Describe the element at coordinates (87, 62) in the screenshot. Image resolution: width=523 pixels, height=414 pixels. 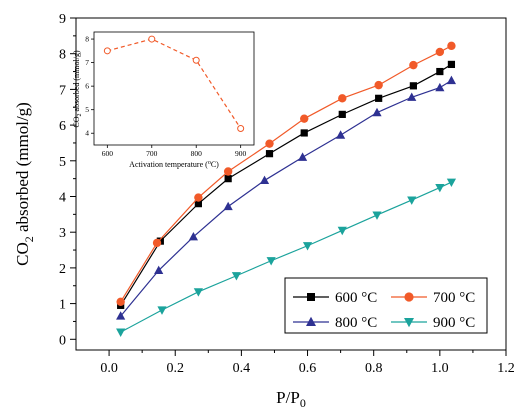
I see `inset-y-tick-label: 7` at that location.